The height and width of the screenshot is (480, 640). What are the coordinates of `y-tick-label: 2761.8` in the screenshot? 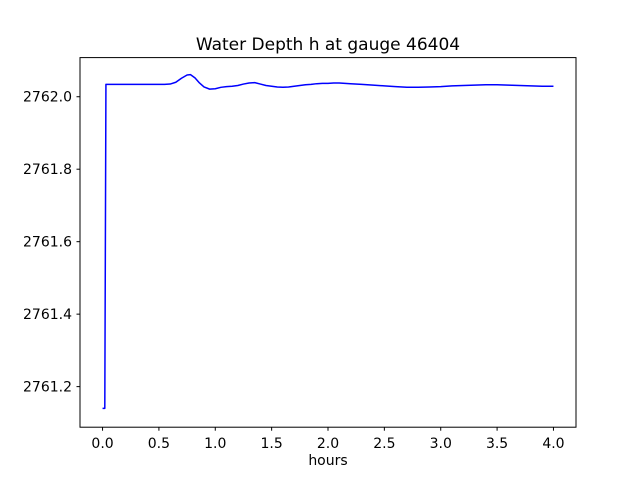 It's located at (47, 170).